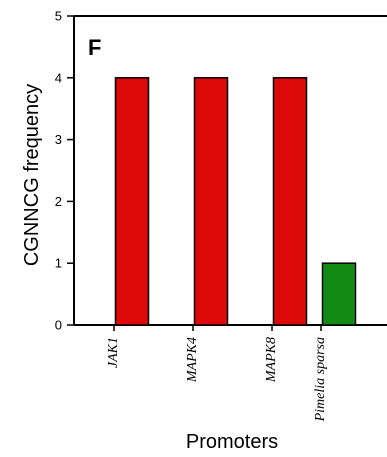 The height and width of the screenshot is (457, 387). What do you see at coordinates (113, 352) in the screenshot?
I see `x-tick-label: JAK1` at bounding box center [113, 352].